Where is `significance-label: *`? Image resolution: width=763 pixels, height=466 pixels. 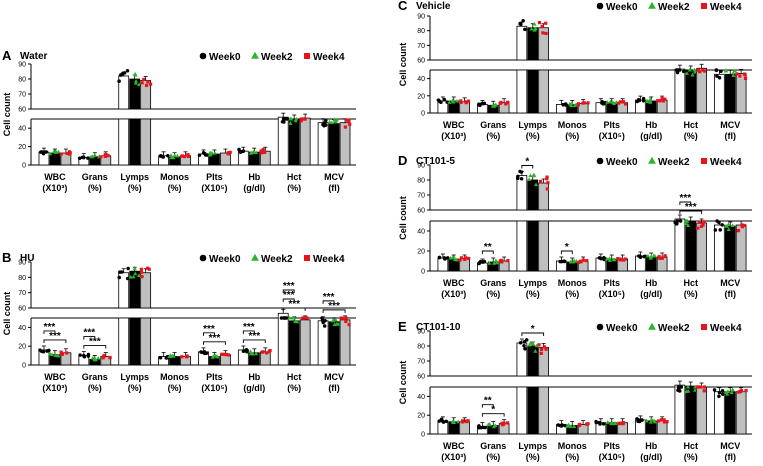 significance-label: * is located at coordinates (493, 410).